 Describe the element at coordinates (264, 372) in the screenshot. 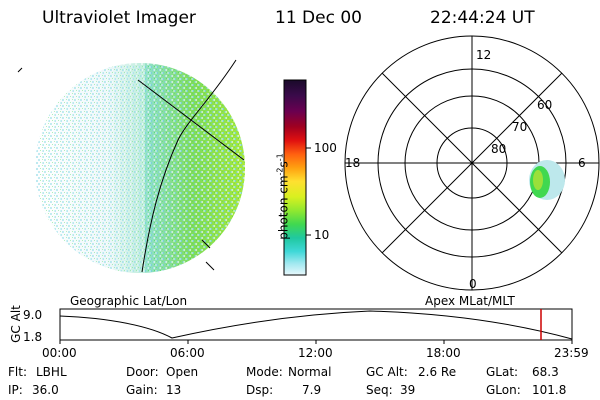

I see `mode-label: Mode:` at that location.